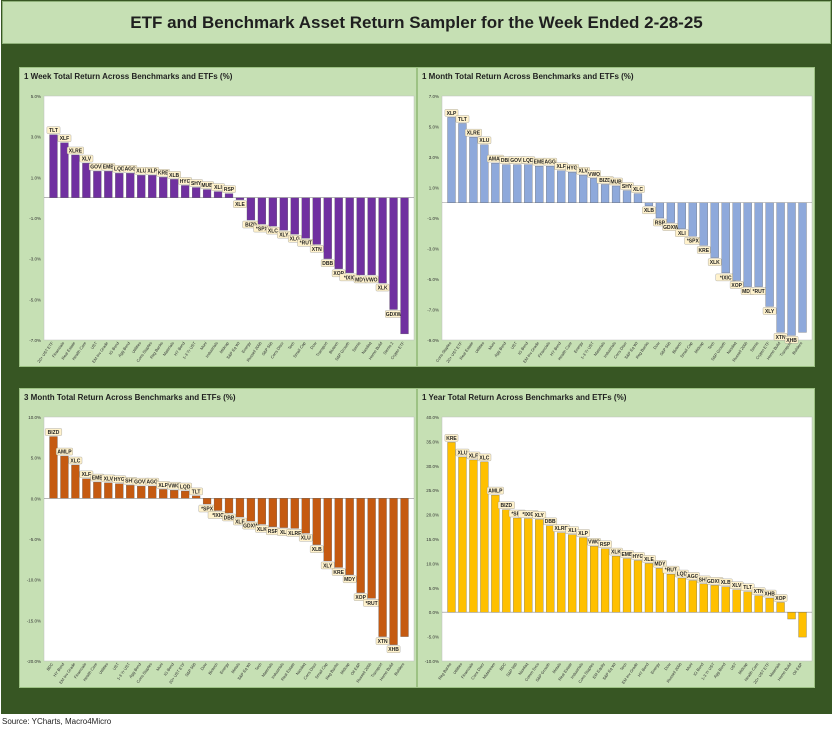  Describe the element at coordinates (562, 529) in the screenshot. I see `data-label: XLRE` at that location.